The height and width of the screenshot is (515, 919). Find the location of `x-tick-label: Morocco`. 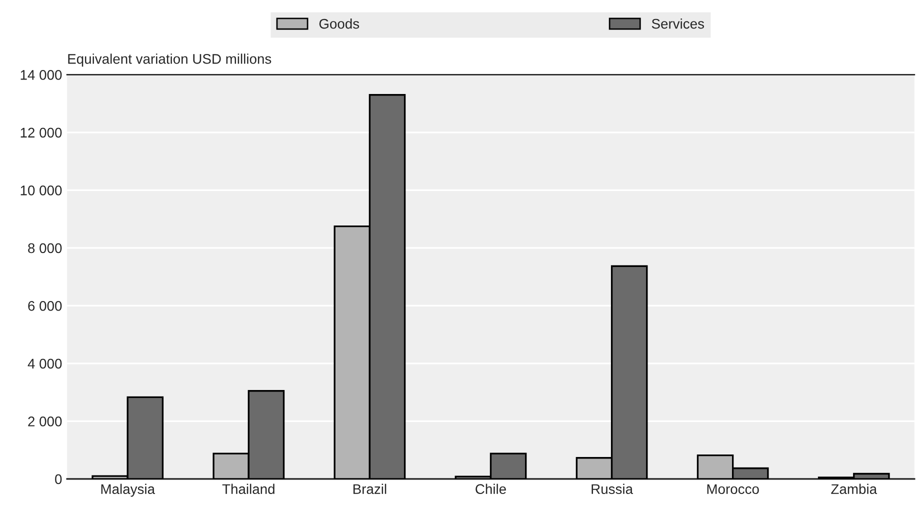

x-tick-label: Morocco is located at coordinates (733, 489).